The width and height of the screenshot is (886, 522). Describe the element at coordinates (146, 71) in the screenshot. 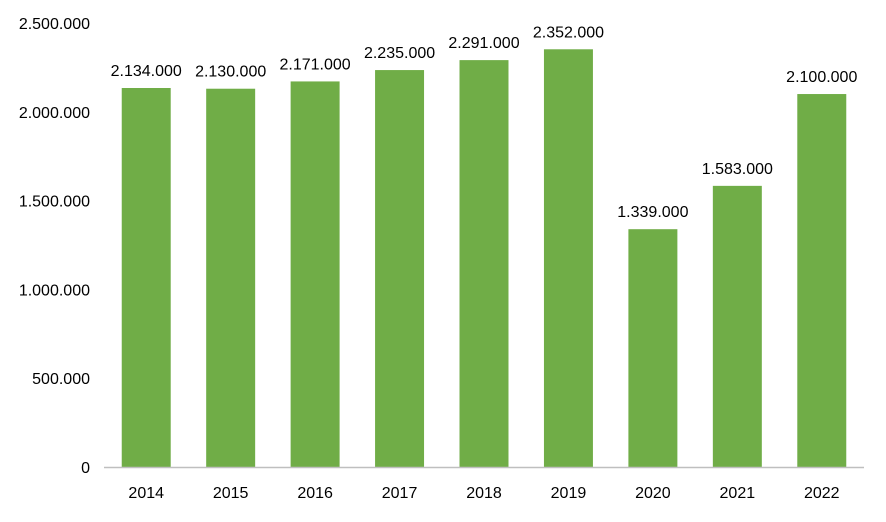

I see `data-label-2014: 2.134.000` at that location.